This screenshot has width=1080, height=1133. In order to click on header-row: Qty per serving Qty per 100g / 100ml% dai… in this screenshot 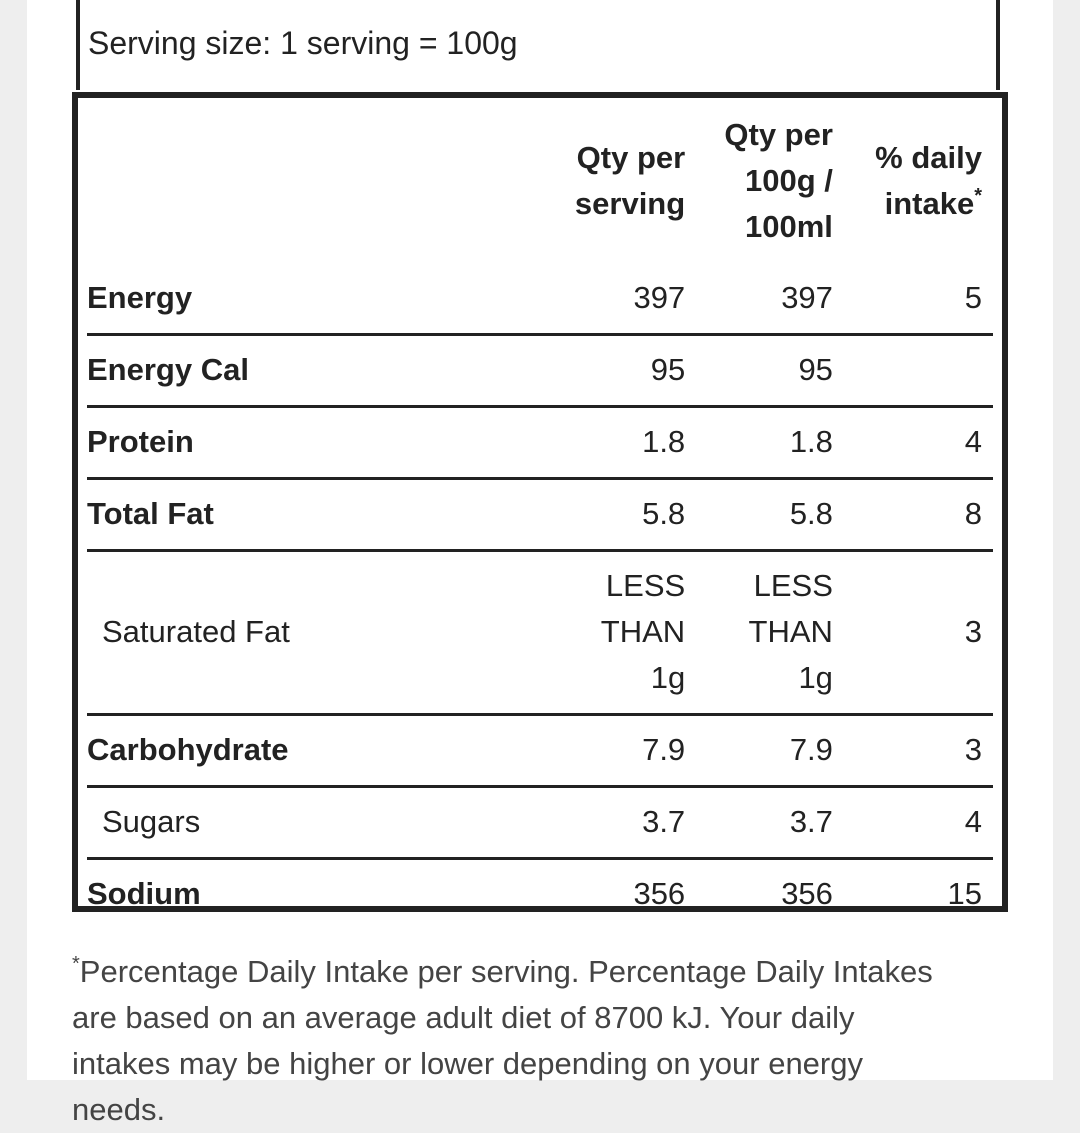, I will do `click(540, 182)`.